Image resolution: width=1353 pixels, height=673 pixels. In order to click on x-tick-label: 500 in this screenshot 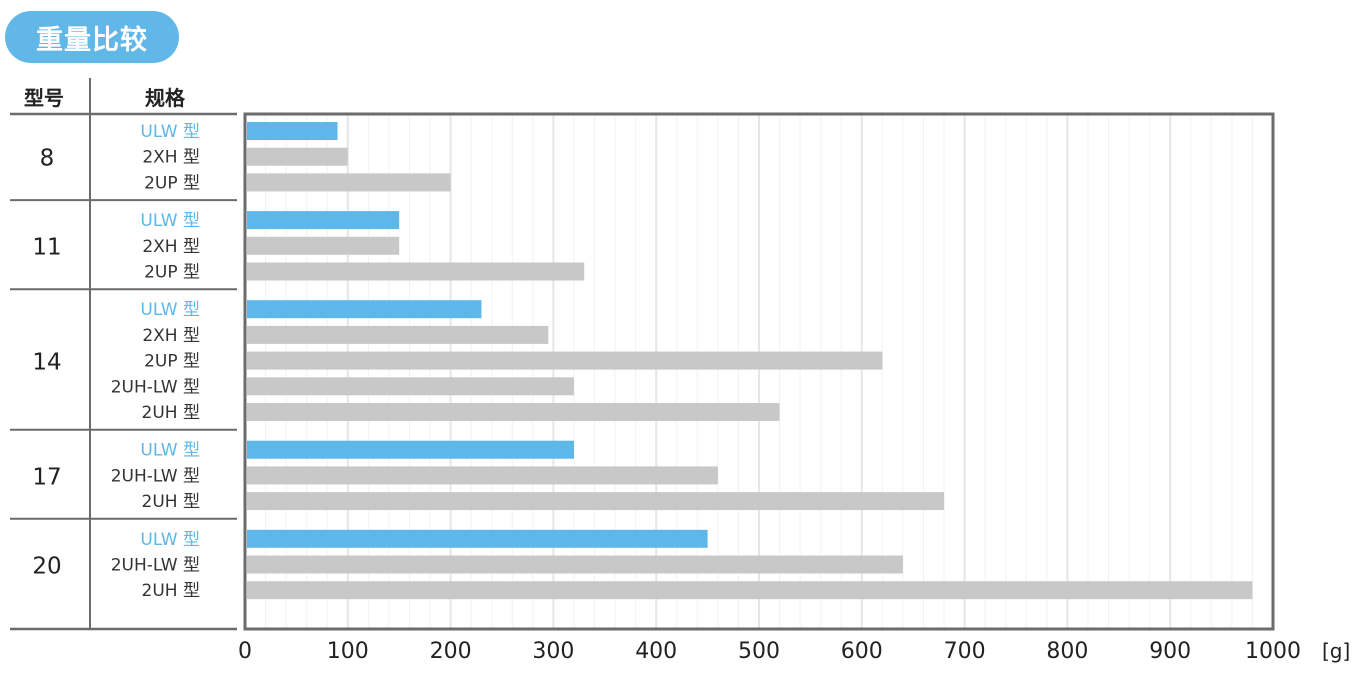, I will do `click(759, 651)`.